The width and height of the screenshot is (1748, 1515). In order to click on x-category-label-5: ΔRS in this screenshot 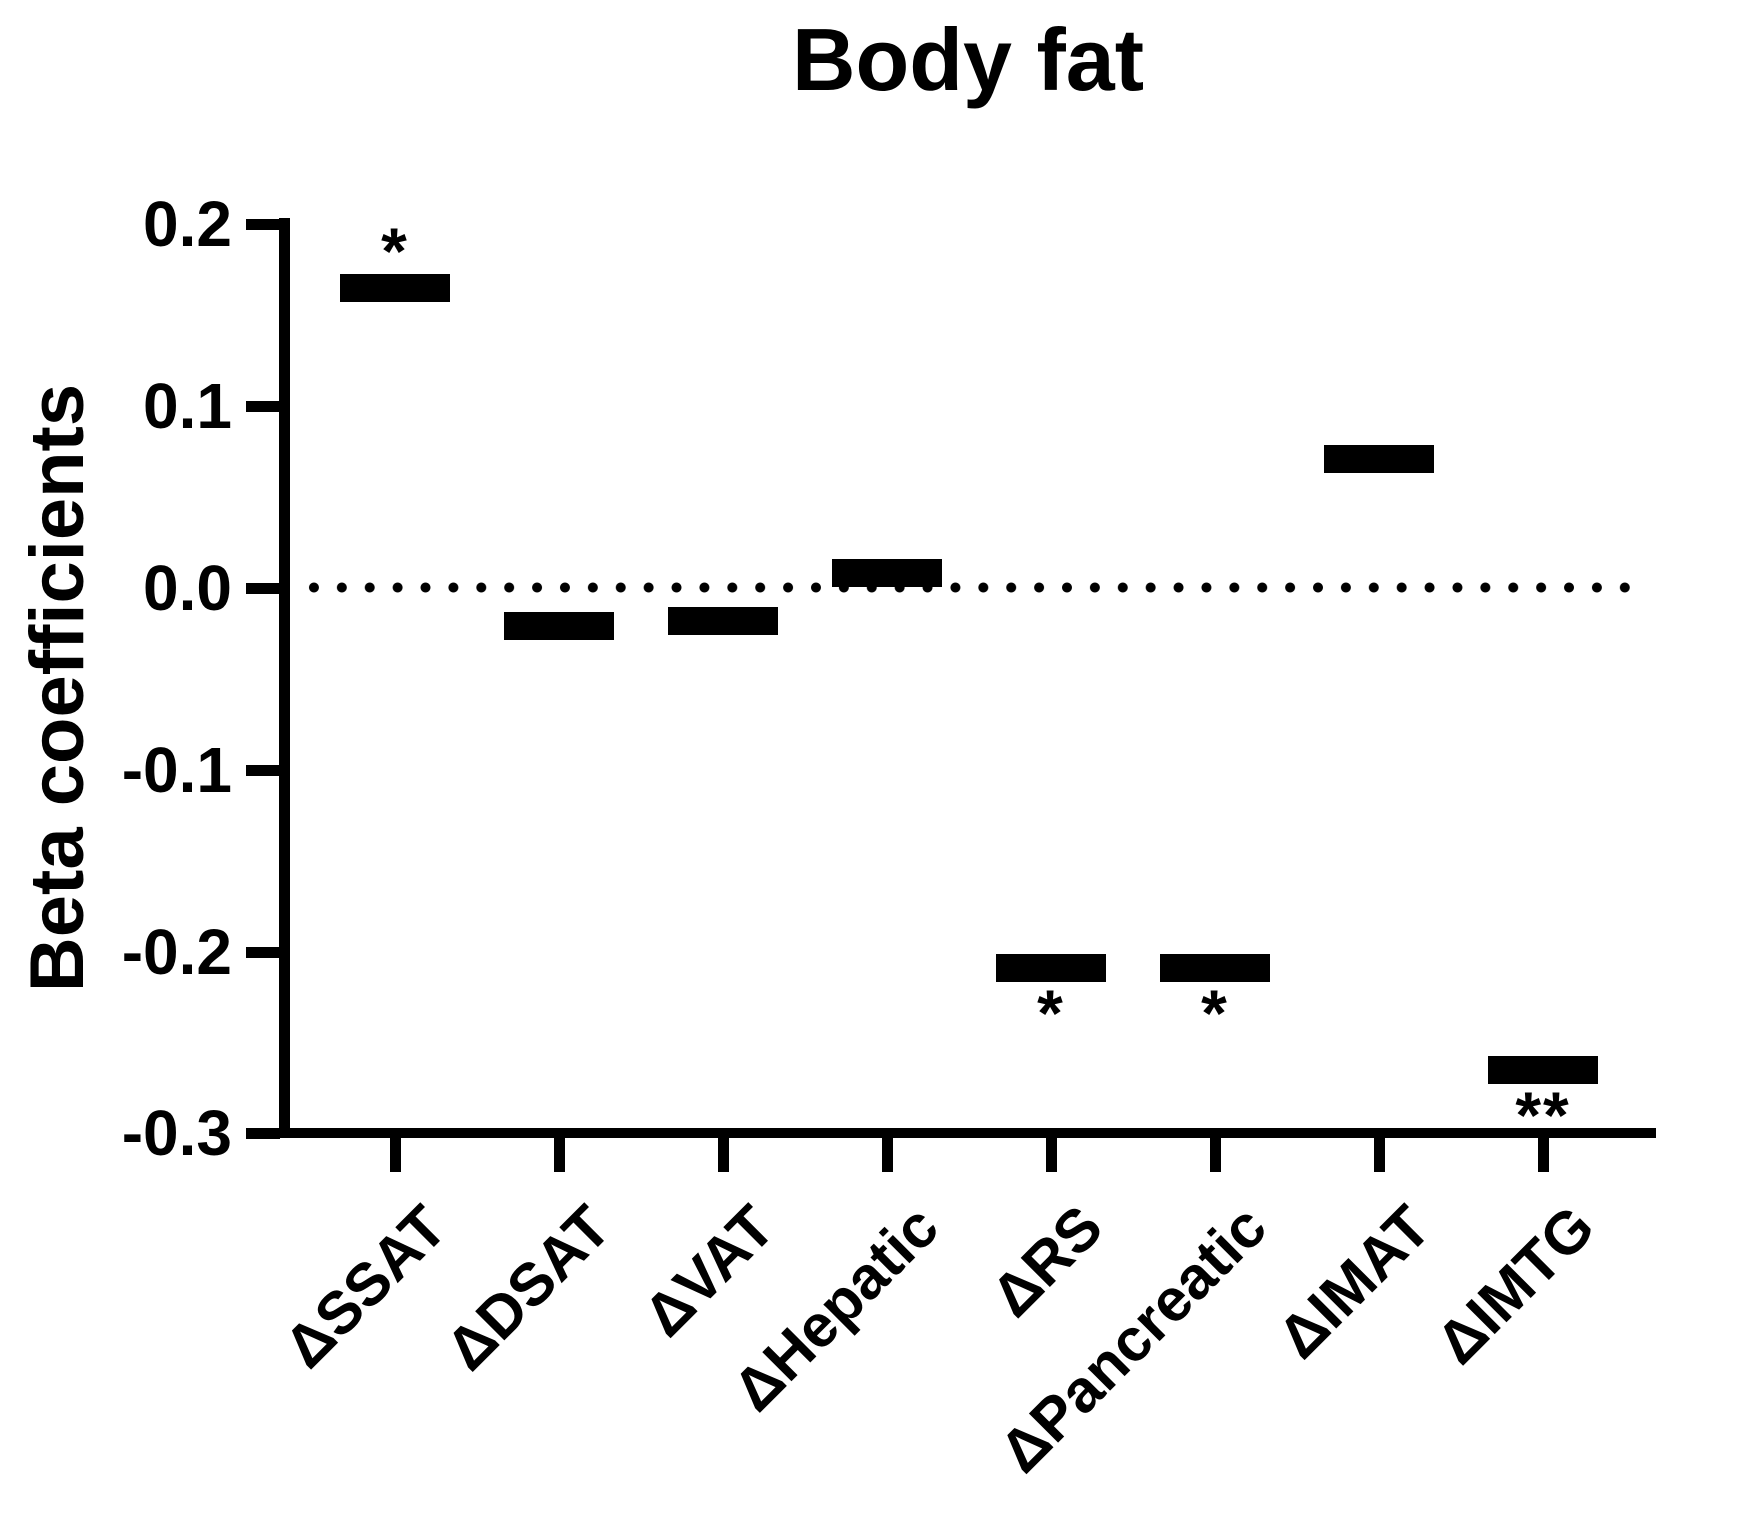, I will do `click(1047, 1261)`.